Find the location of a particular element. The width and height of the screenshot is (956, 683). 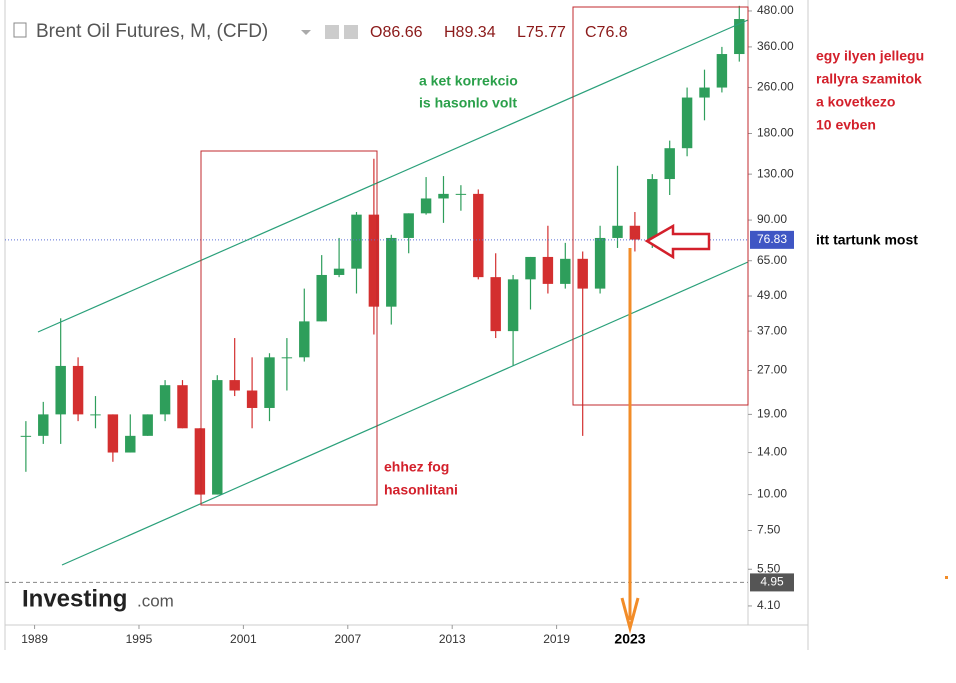

ohlc-close: C76.8 is located at coordinates (606, 32).